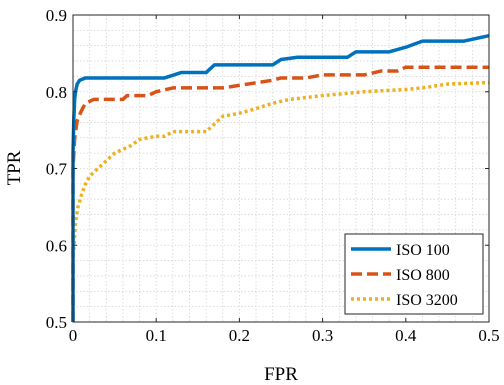 The height and width of the screenshot is (385, 504). Describe the element at coordinates (56, 322) in the screenshot. I see `y-tick-label: 0.5` at that location.